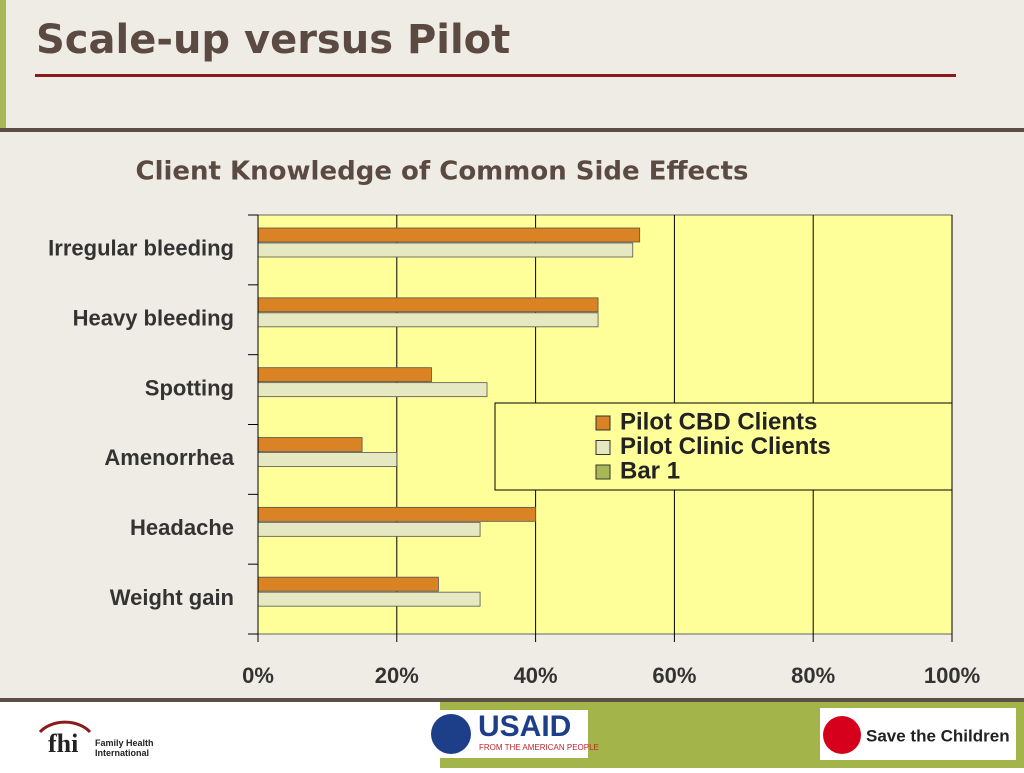 This screenshot has width=1024, height=773. Describe the element at coordinates (153, 318) in the screenshot. I see `y-tick-label: Heavy bleeding` at that location.